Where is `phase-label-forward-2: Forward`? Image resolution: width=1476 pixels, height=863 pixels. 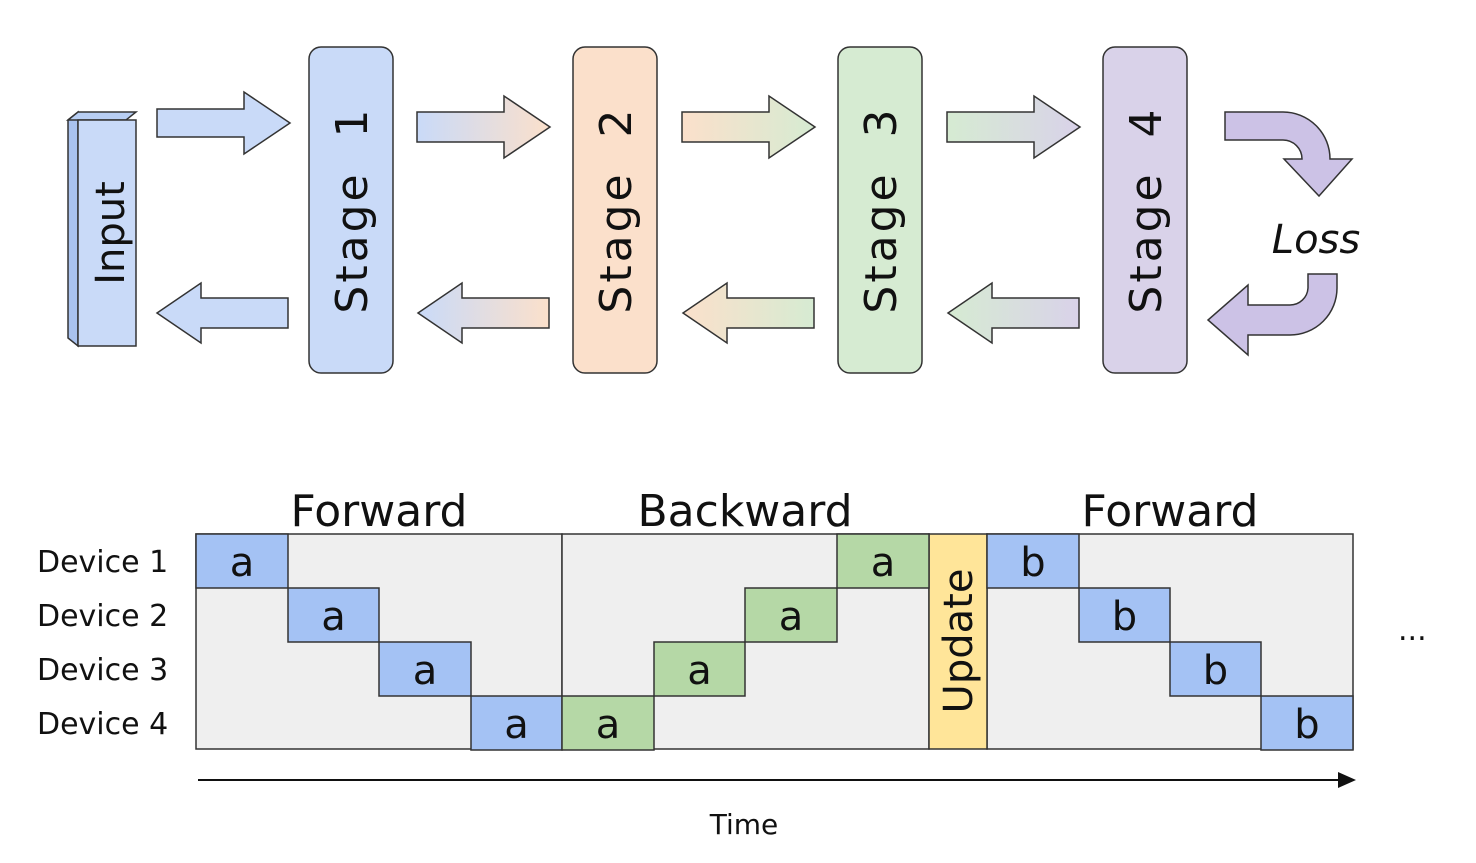
phase-label-forward-2: Forward is located at coordinates (1170, 511).